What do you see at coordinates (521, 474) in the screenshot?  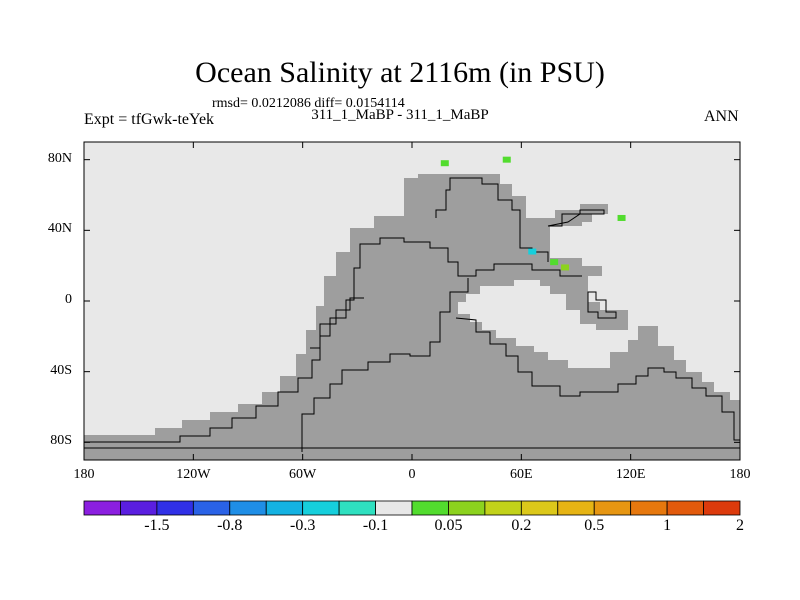 I see `x-tick-label: 60E` at bounding box center [521, 474].